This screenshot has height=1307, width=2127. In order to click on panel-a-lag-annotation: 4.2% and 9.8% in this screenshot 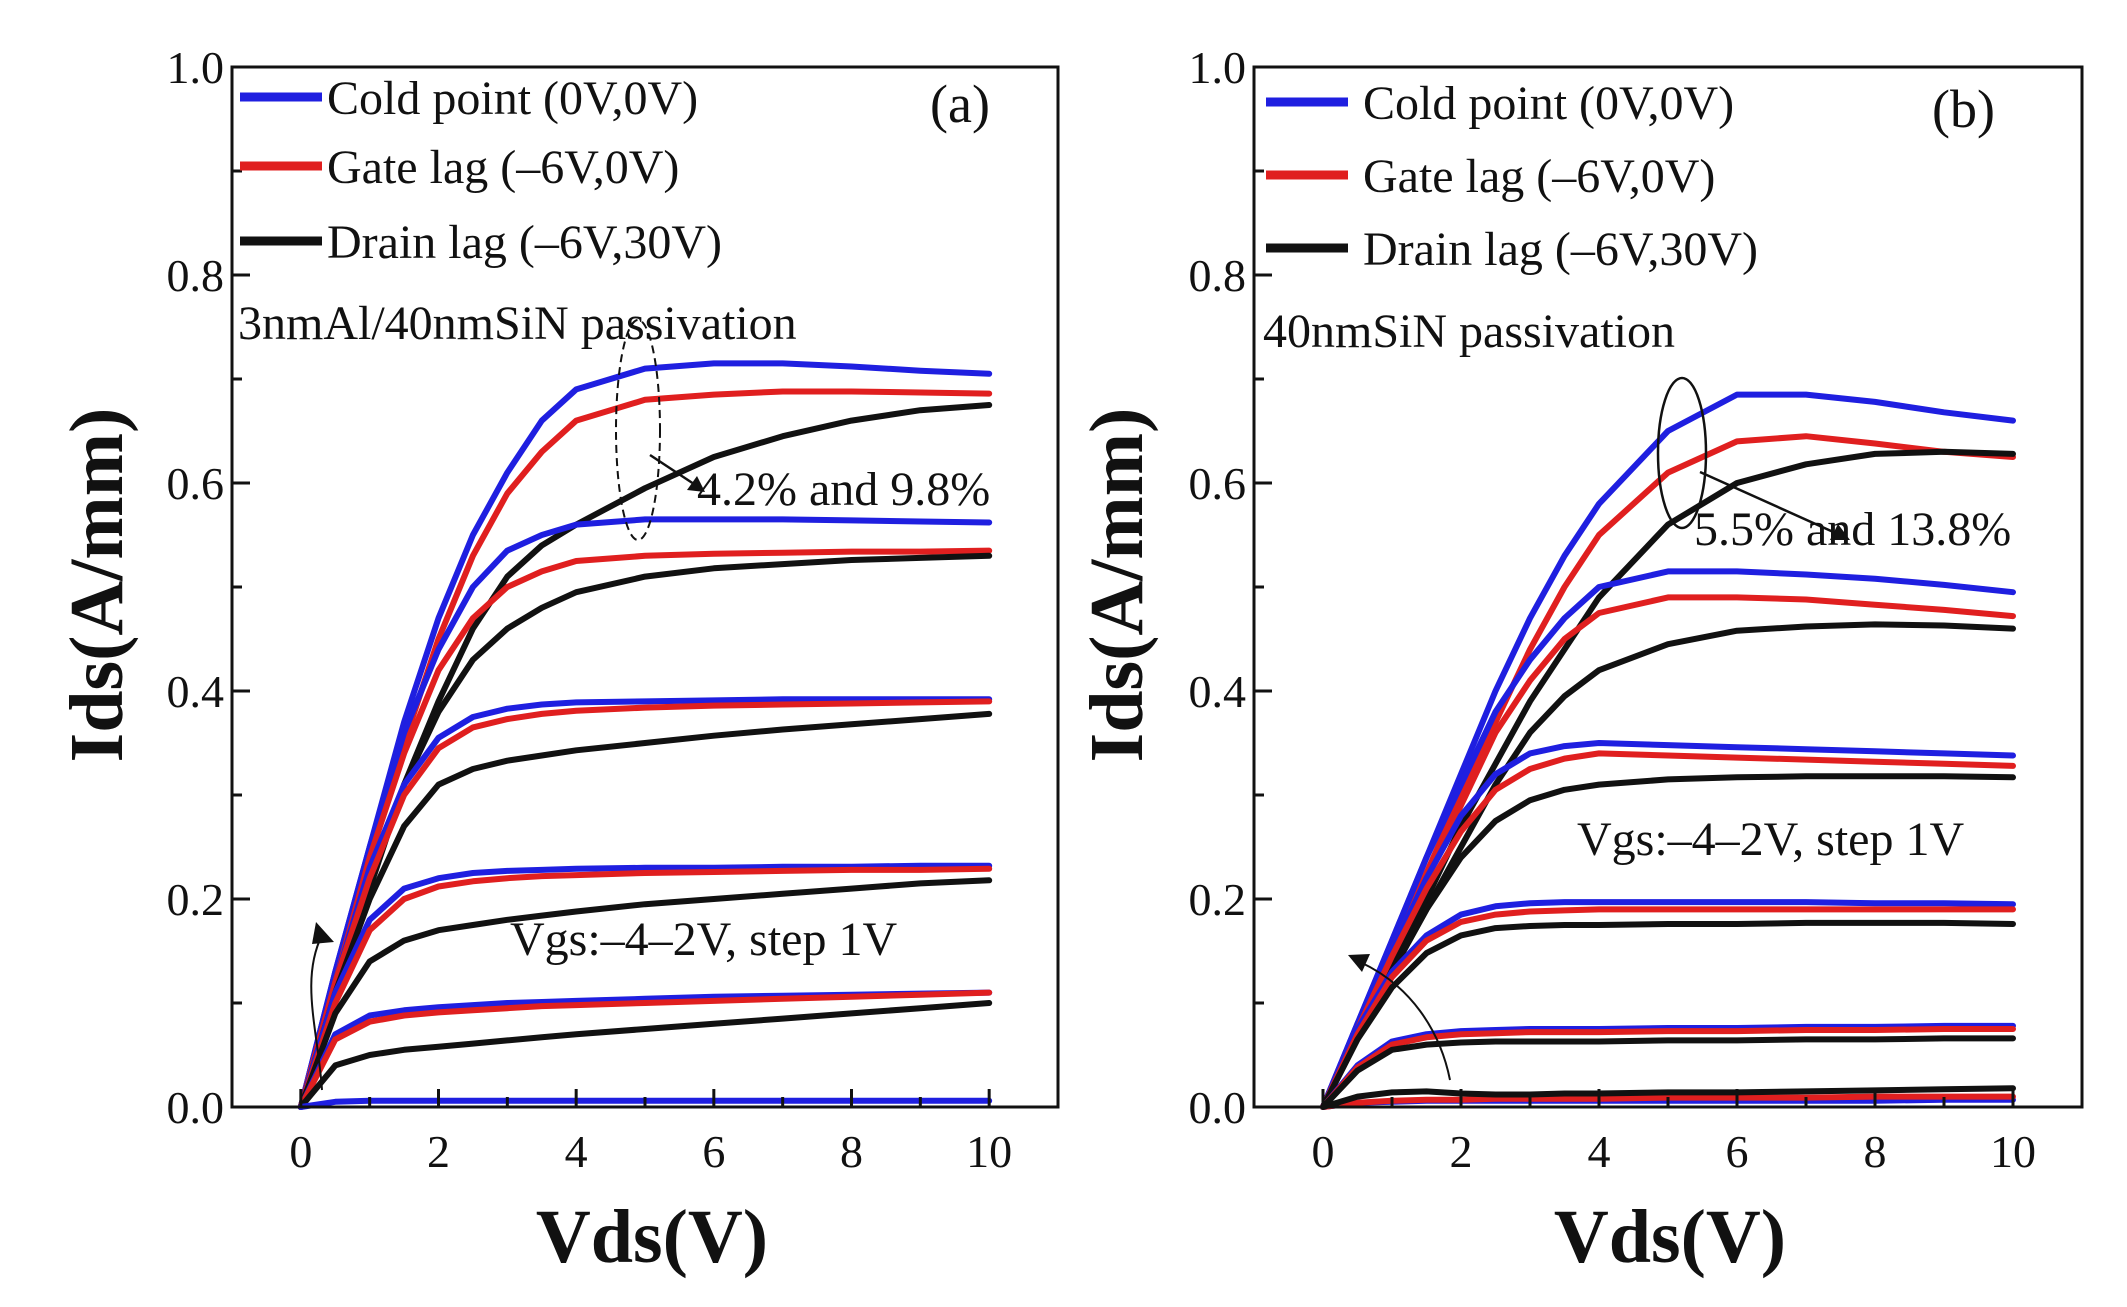, I will do `click(843, 489)`.